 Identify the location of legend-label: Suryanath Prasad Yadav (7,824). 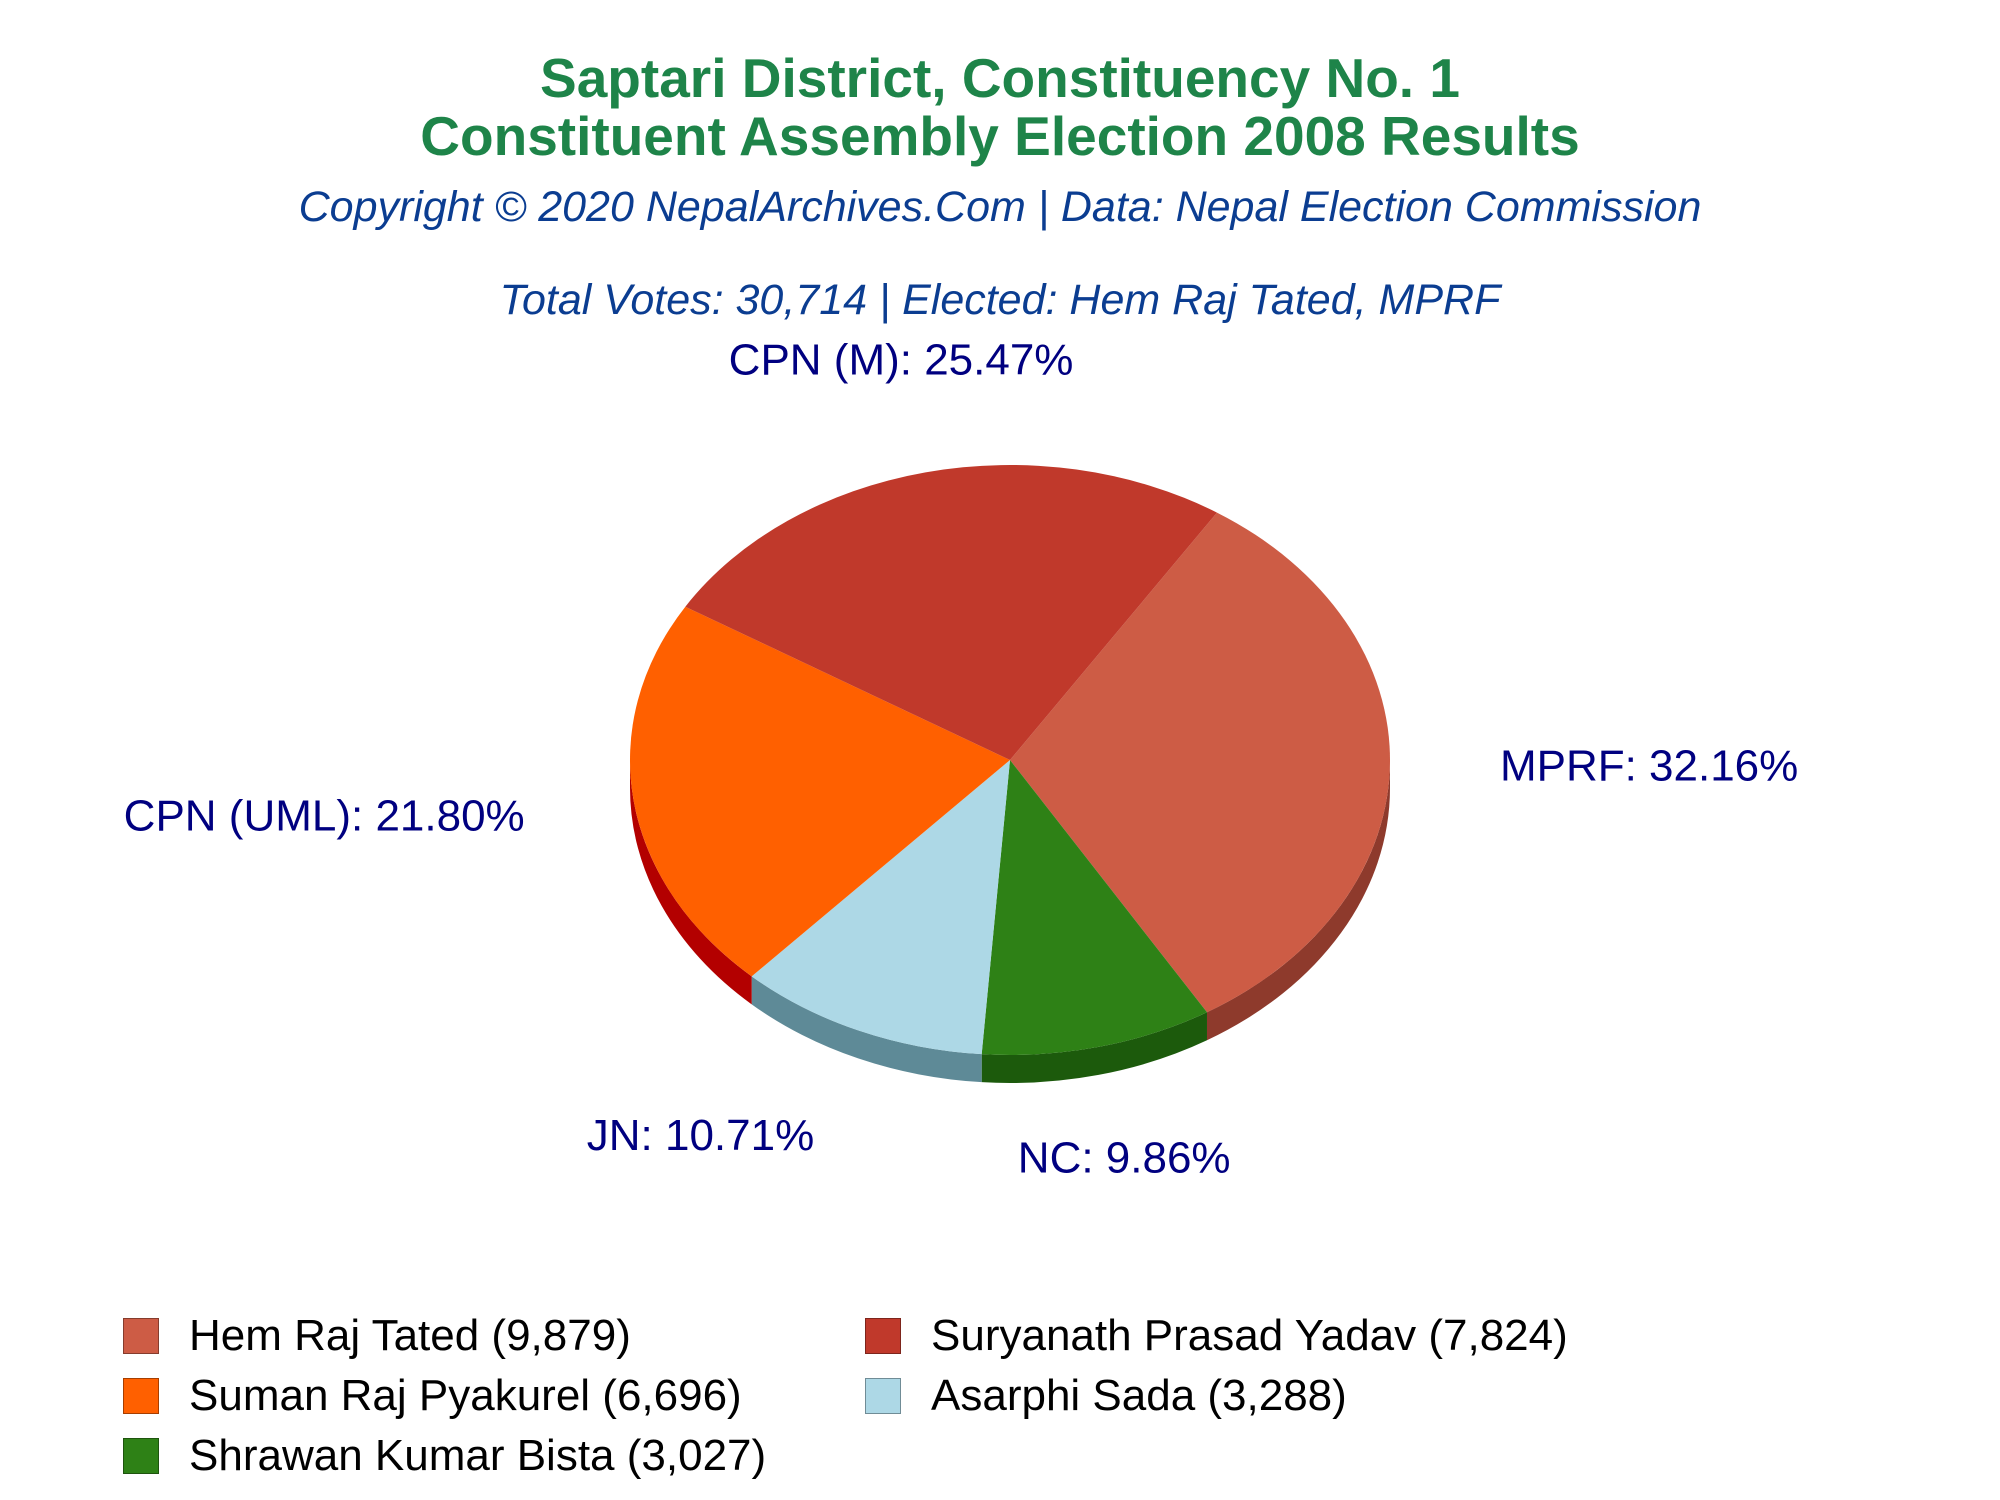
(1249, 1335).